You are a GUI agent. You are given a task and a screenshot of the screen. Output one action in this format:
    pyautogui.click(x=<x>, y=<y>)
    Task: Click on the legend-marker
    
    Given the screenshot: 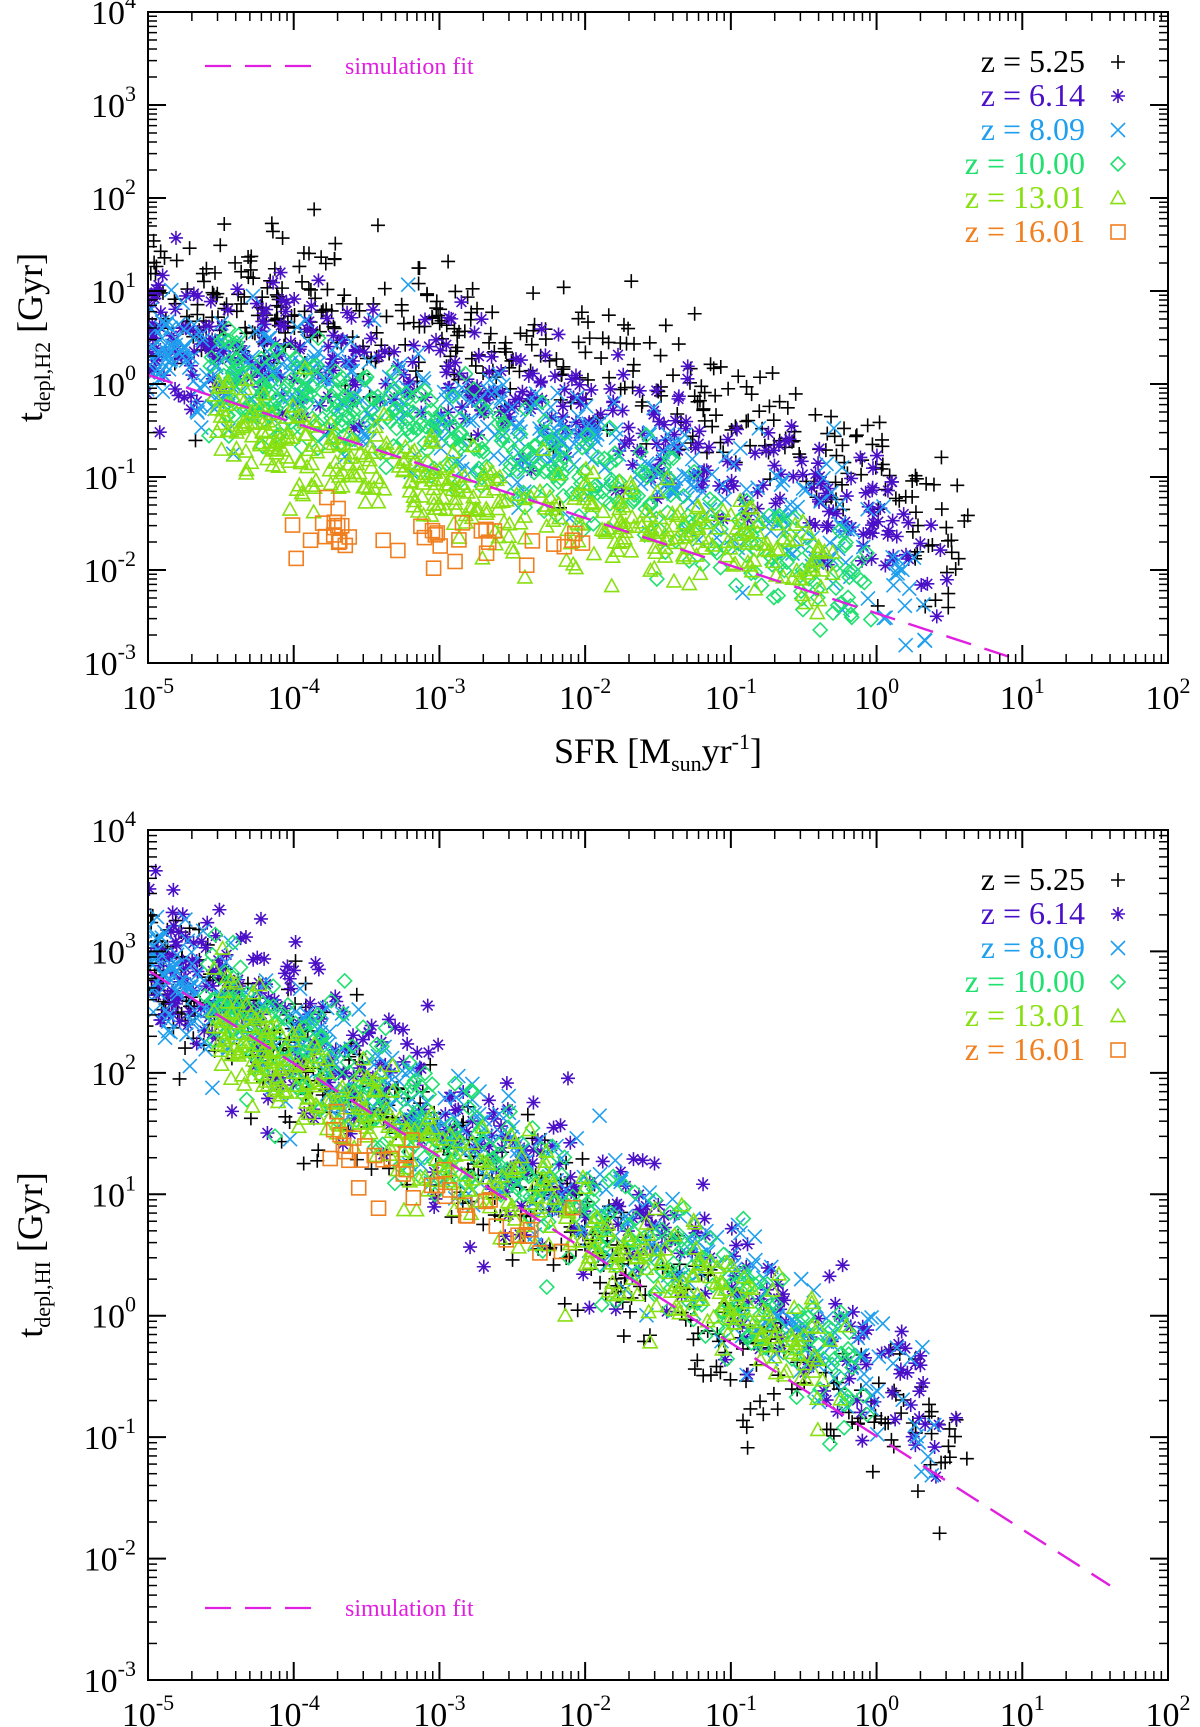 What is the action you would take?
    pyautogui.click(x=1118, y=130)
    